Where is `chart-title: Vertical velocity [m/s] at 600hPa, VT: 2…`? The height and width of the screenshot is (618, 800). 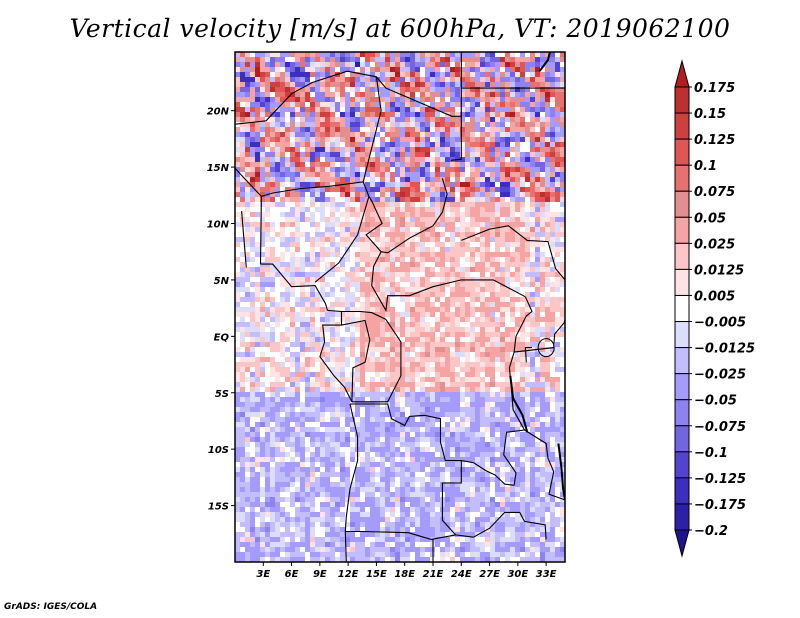 chart-title: Vertical velocity [m/s] at 600hPa, VT: 2… is located at coordinates (400, 28).